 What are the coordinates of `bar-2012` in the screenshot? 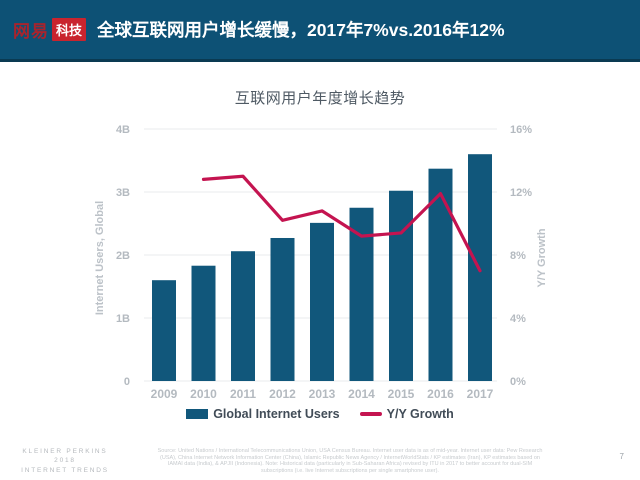 It's located at (282, 309).